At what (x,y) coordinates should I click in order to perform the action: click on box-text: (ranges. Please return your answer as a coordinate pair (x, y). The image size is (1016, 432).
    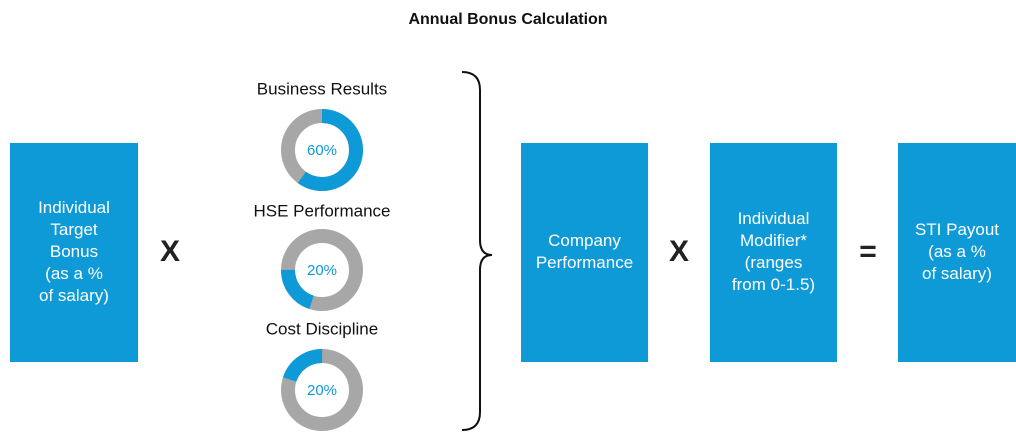
    Looking at the image, I should click on (774, 262).